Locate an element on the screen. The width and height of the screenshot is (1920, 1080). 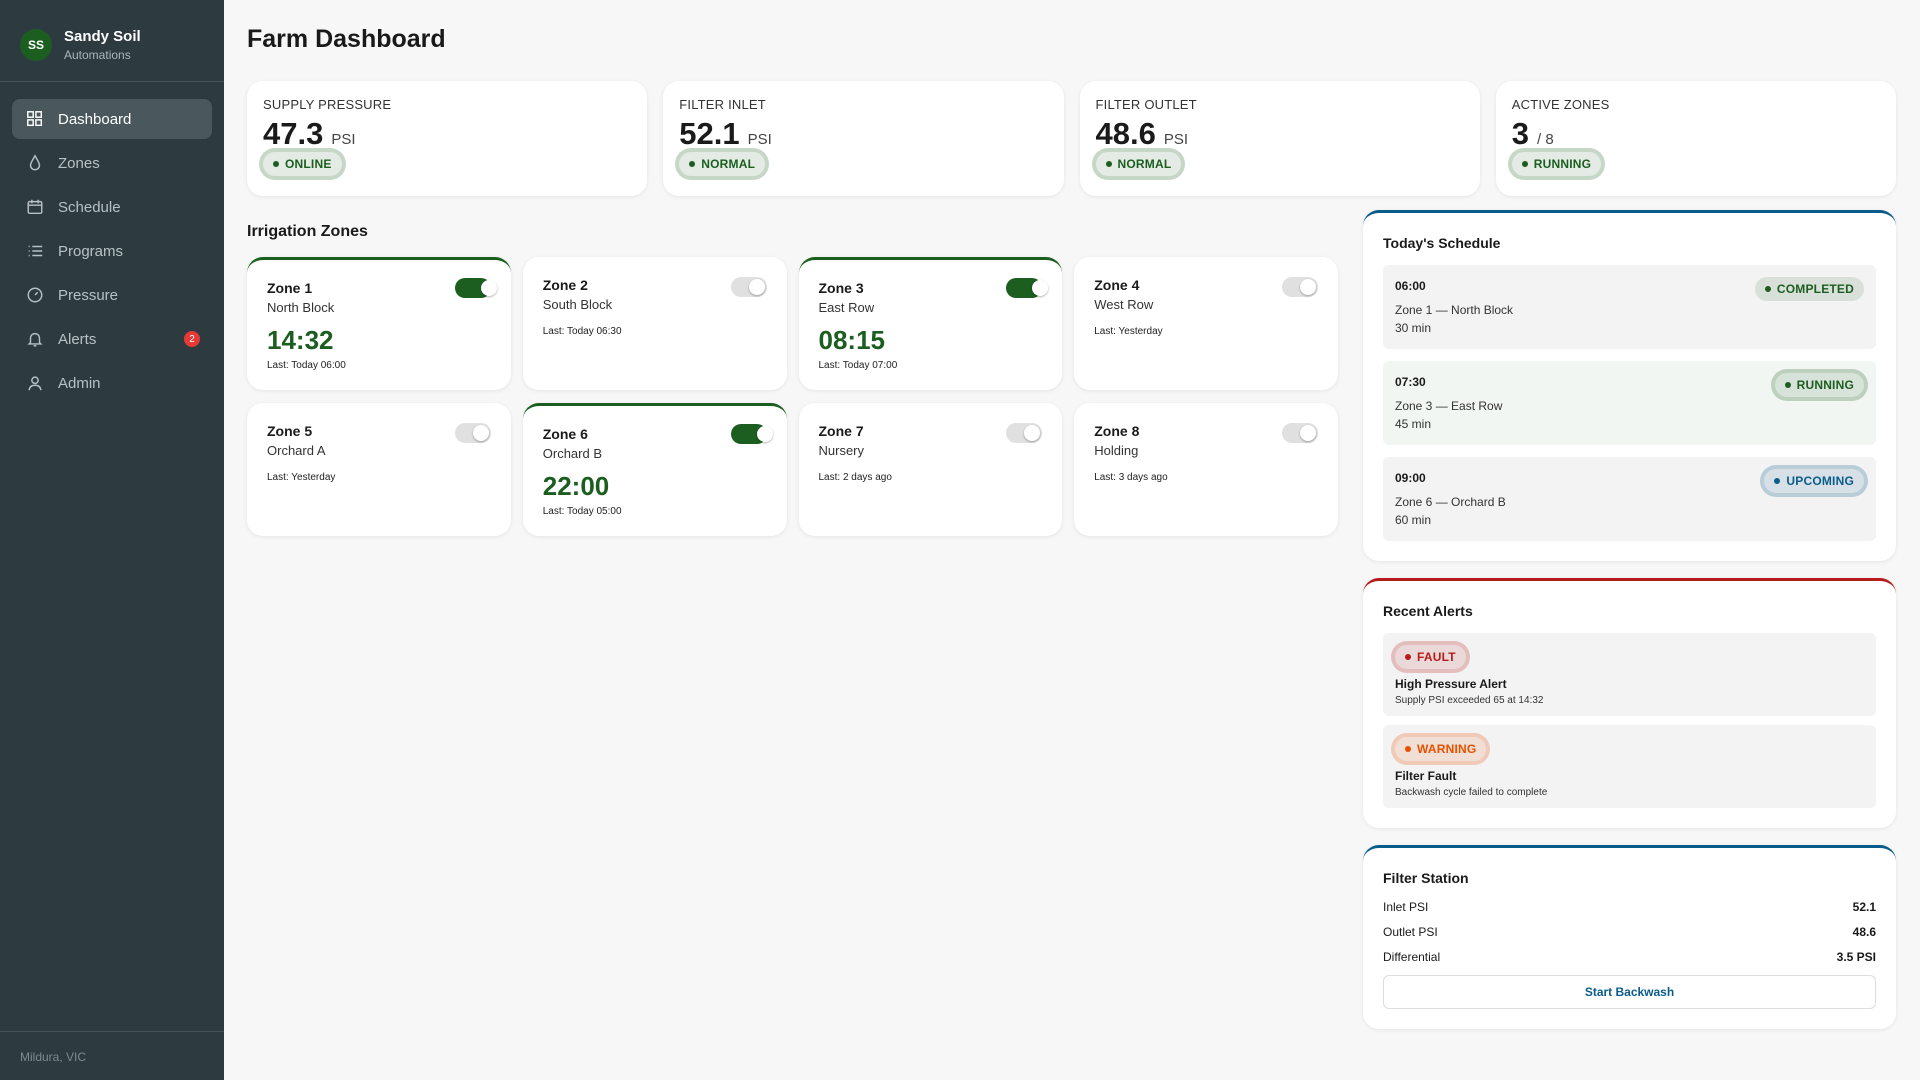
status-text: NORMAL is located at coordinates (728, 164).